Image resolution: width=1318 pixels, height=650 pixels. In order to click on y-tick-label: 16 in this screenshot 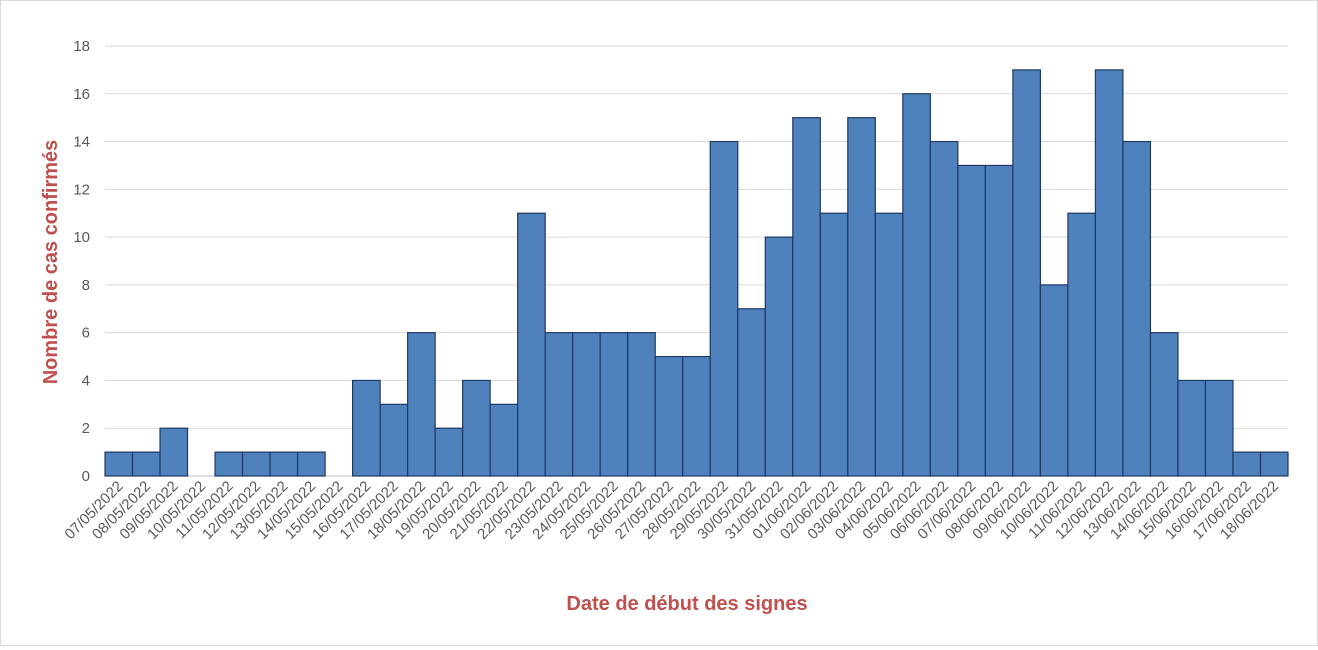, I will do `click(81, 94)`.